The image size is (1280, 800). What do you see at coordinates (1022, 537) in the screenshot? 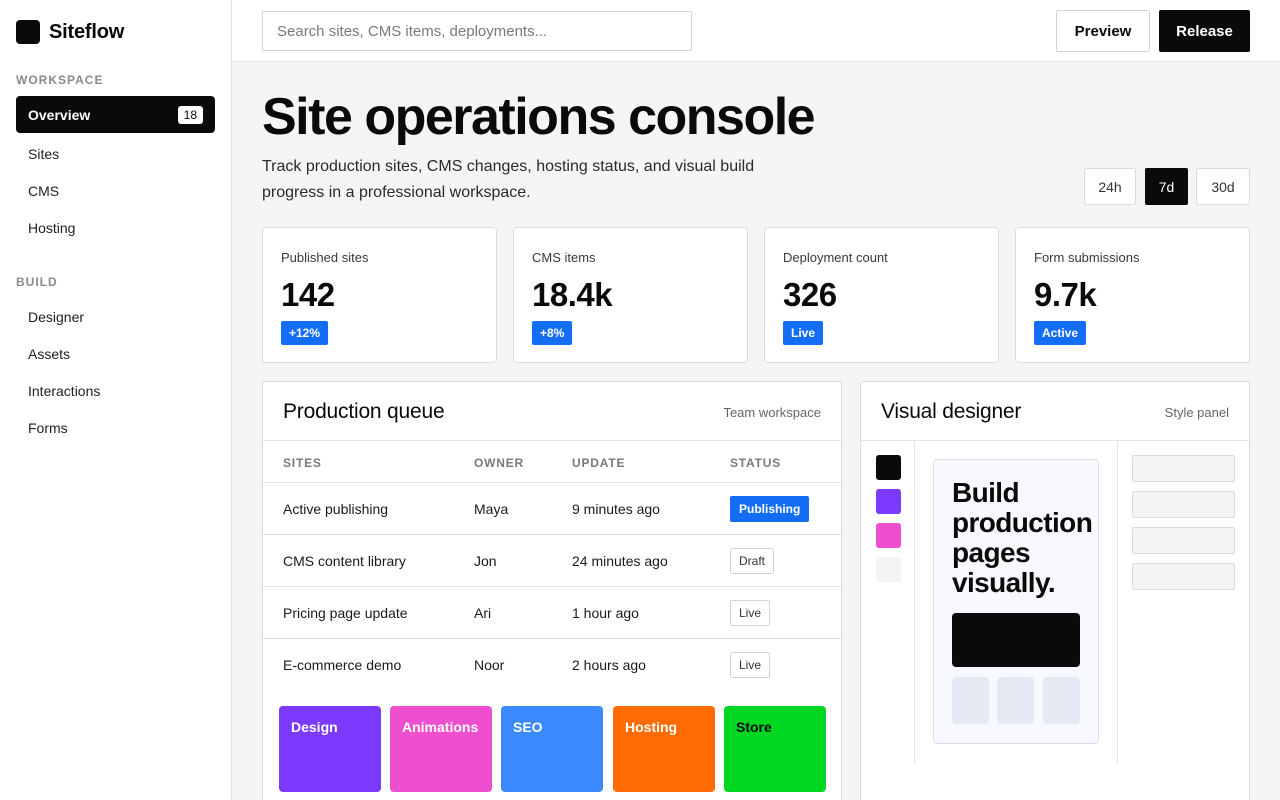
I see `canvas-heading: Build production pages visually.` at bounding box center [1022, 537].